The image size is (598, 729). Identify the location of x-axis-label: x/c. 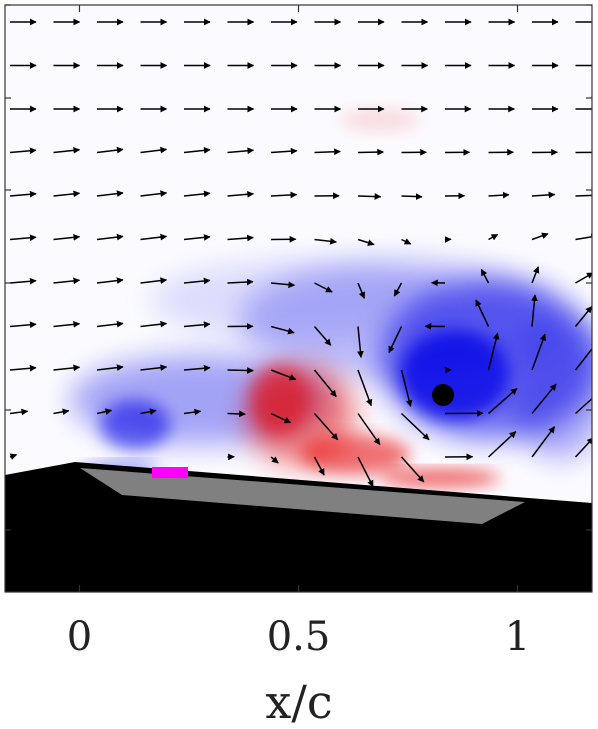
(298, 702).